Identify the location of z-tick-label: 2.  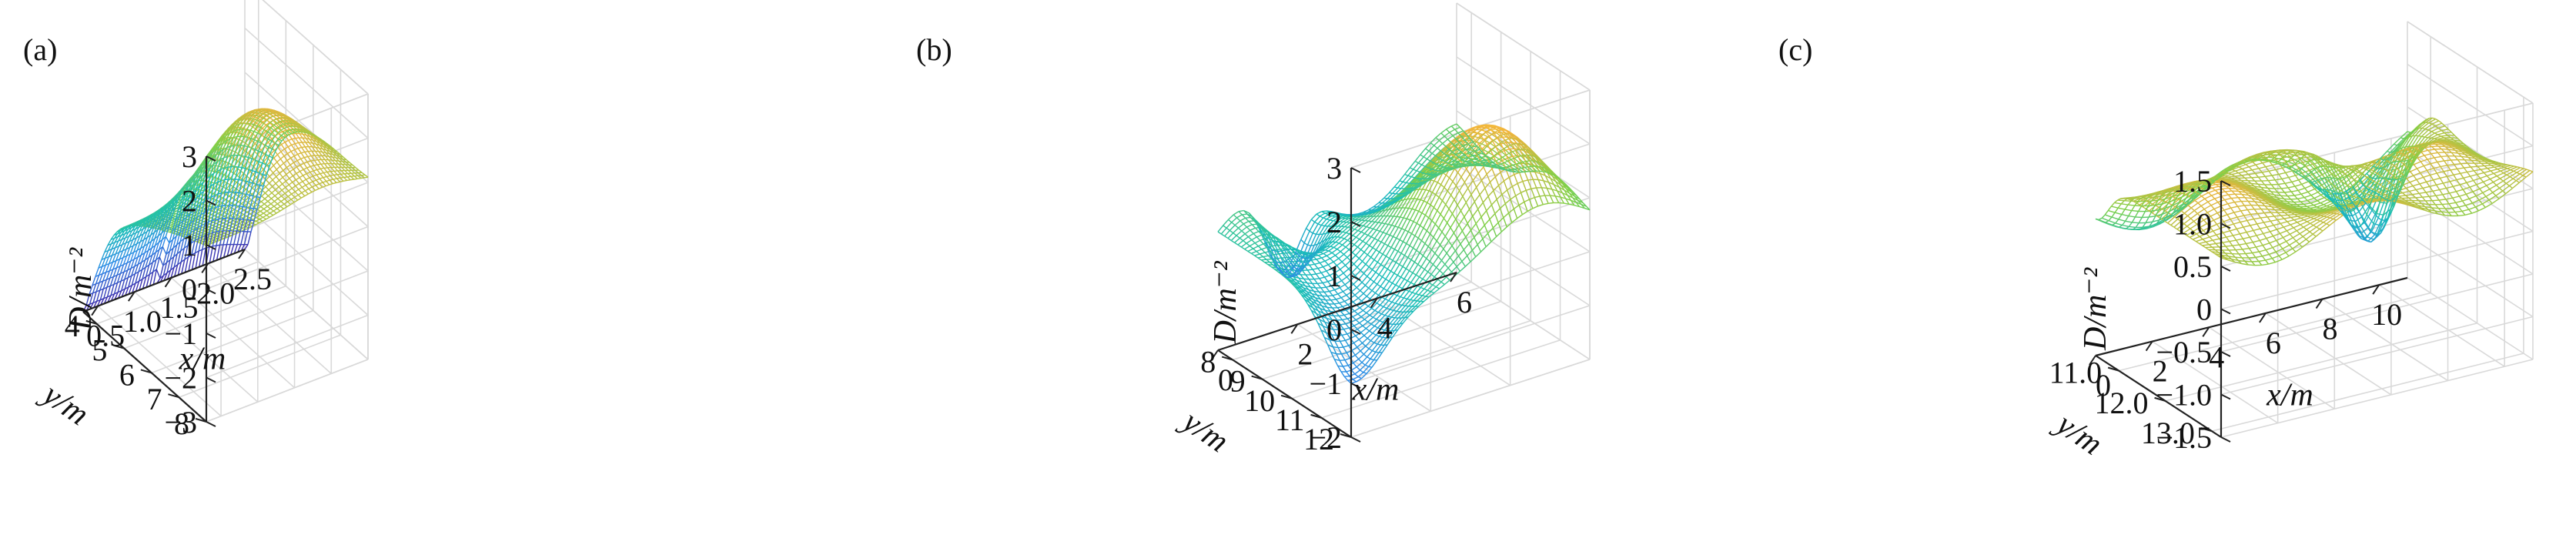
(190, 201).